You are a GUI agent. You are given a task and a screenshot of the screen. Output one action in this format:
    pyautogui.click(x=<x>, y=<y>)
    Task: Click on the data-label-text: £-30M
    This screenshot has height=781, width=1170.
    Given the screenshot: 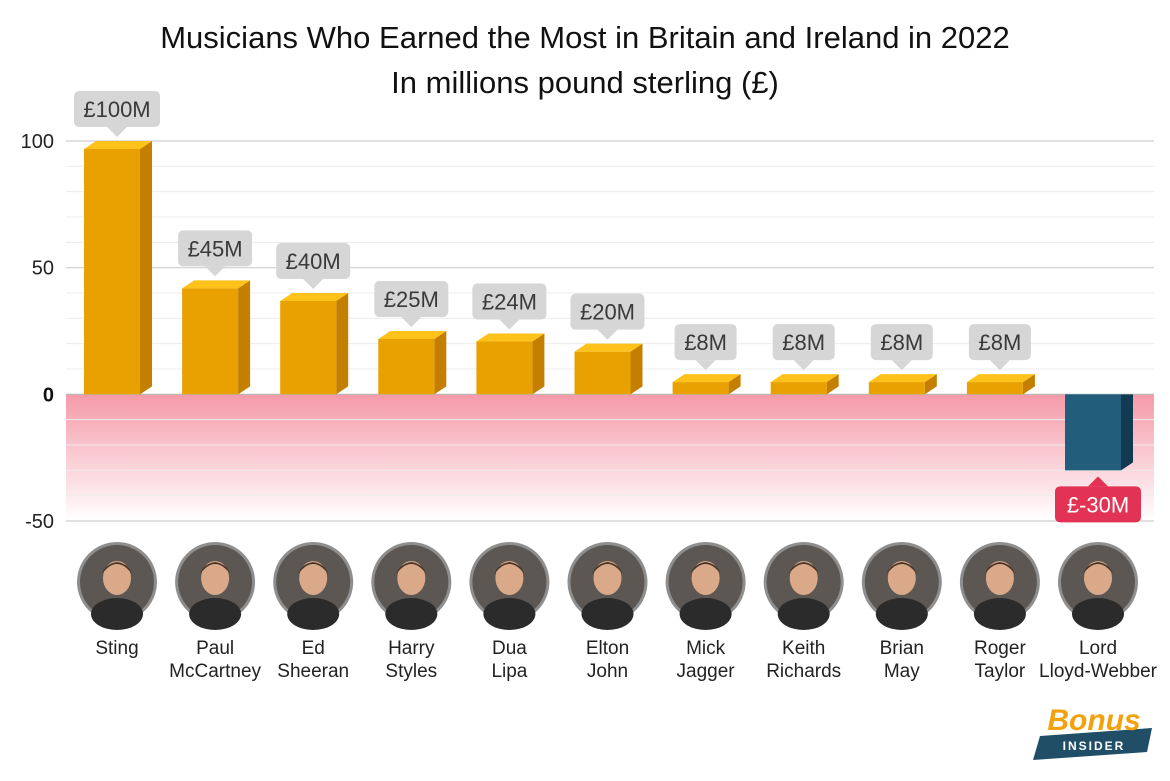 What is the action you would take?
    pyautogui.click(x=1098, y=504)
    